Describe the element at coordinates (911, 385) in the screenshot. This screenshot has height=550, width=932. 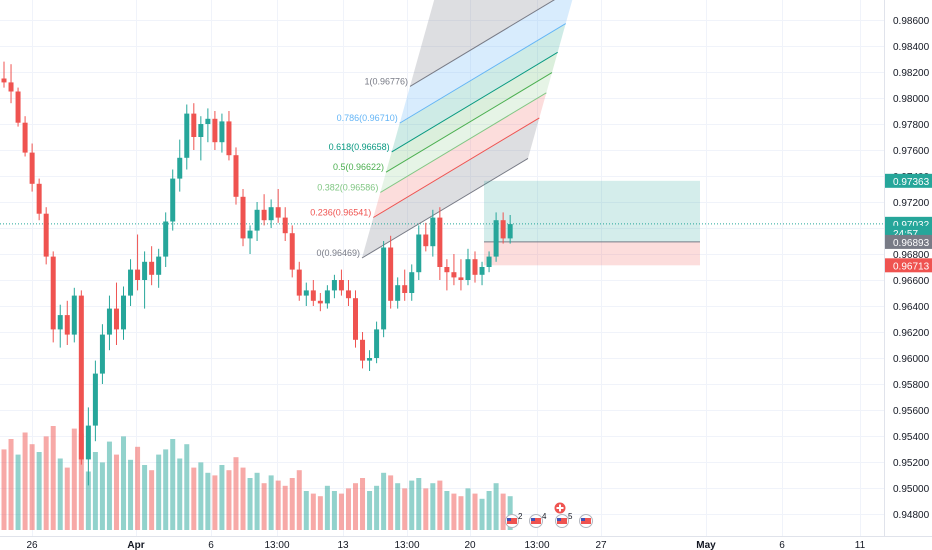
I see `price-tick-label: 0.95800` at that location.